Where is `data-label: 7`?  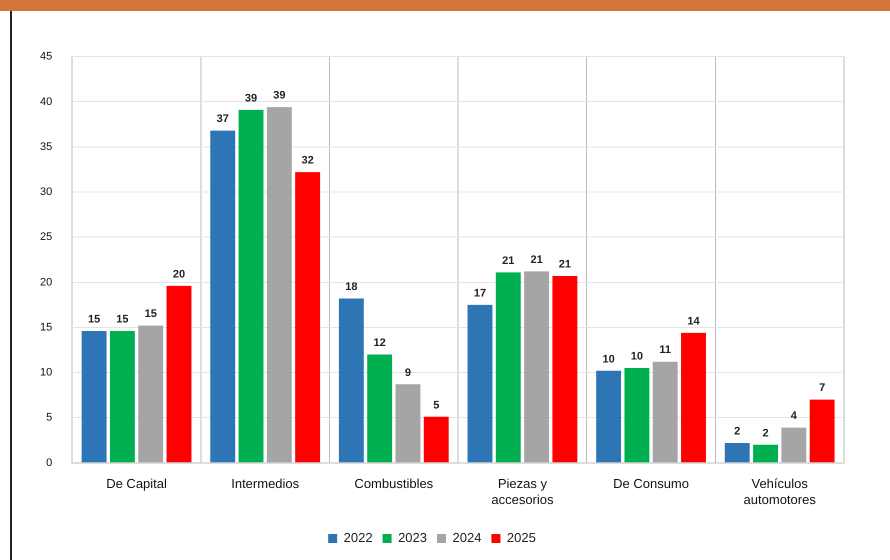 data-label: 7 is located at coordinates (822, 388).